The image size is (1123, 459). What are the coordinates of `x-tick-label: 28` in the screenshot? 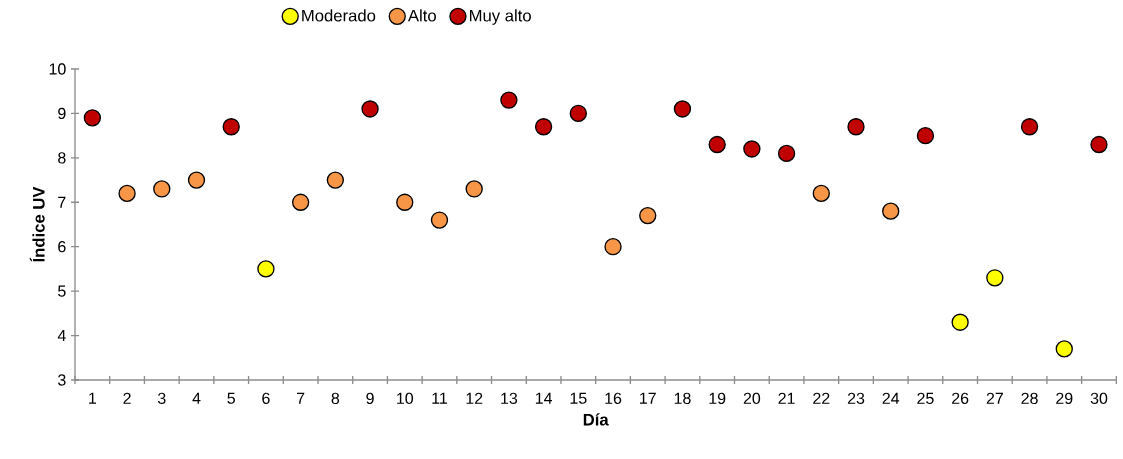 It's located at (1029, 398).